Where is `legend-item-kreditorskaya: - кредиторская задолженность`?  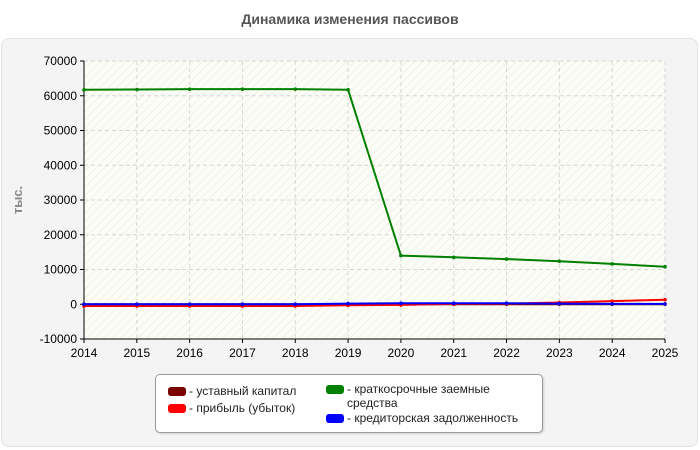
legend-item-kreditorskaya: - кредиторская задолженность is located at coordinates (433, 418).